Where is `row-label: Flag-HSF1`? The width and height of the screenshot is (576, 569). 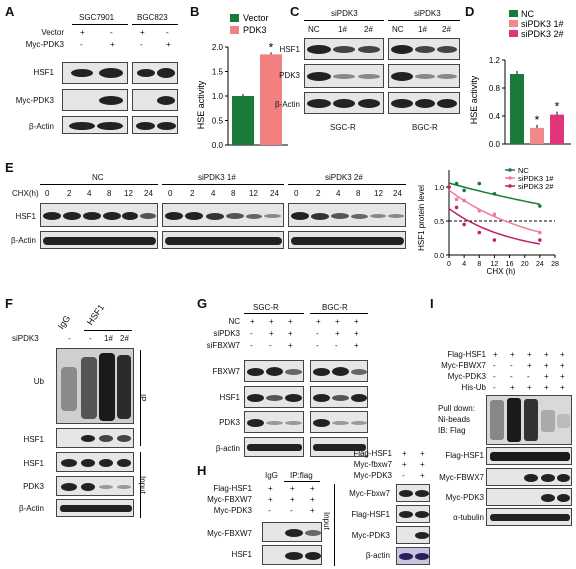
row-label: Flag-HSF1 is located at coordinates (372, 453).